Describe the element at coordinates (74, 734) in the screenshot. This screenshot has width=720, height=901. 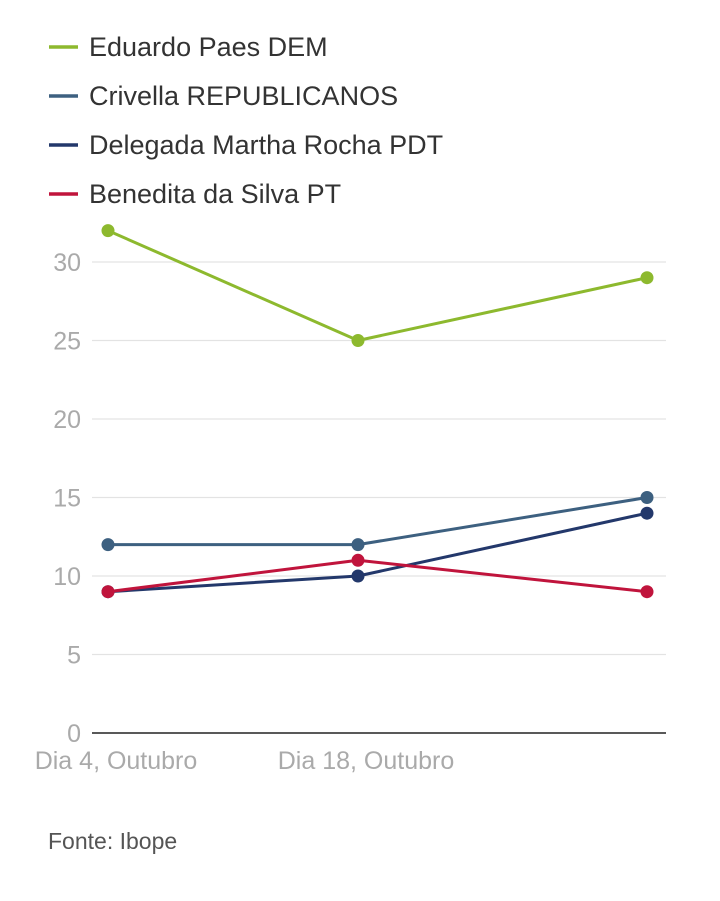
I see `y-tick-label: 0` at that location.